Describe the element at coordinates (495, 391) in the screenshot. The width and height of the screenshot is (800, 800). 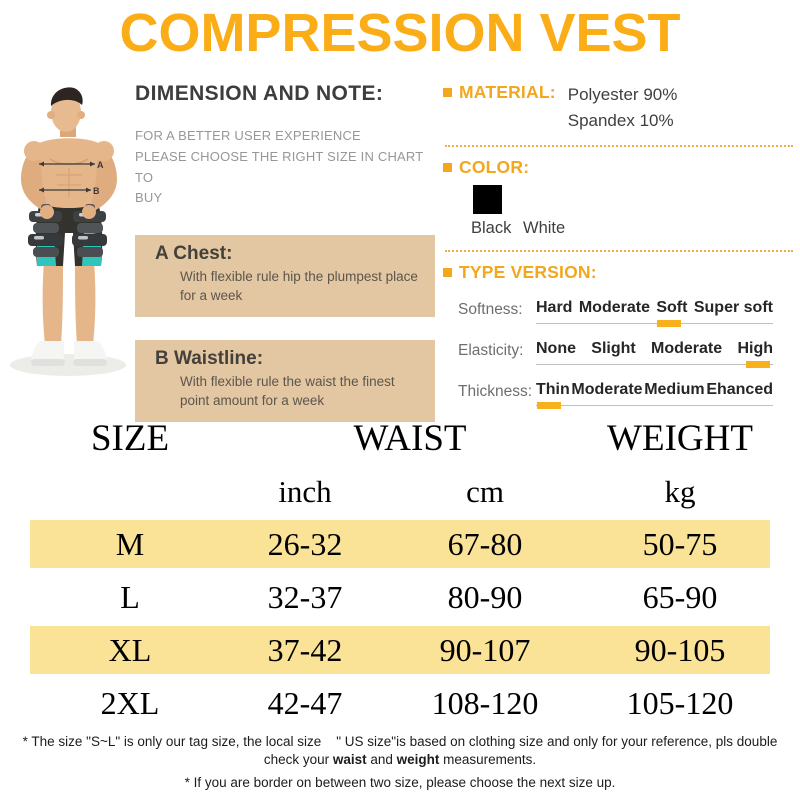
I see `thickness-label: Thickness:` at that location.